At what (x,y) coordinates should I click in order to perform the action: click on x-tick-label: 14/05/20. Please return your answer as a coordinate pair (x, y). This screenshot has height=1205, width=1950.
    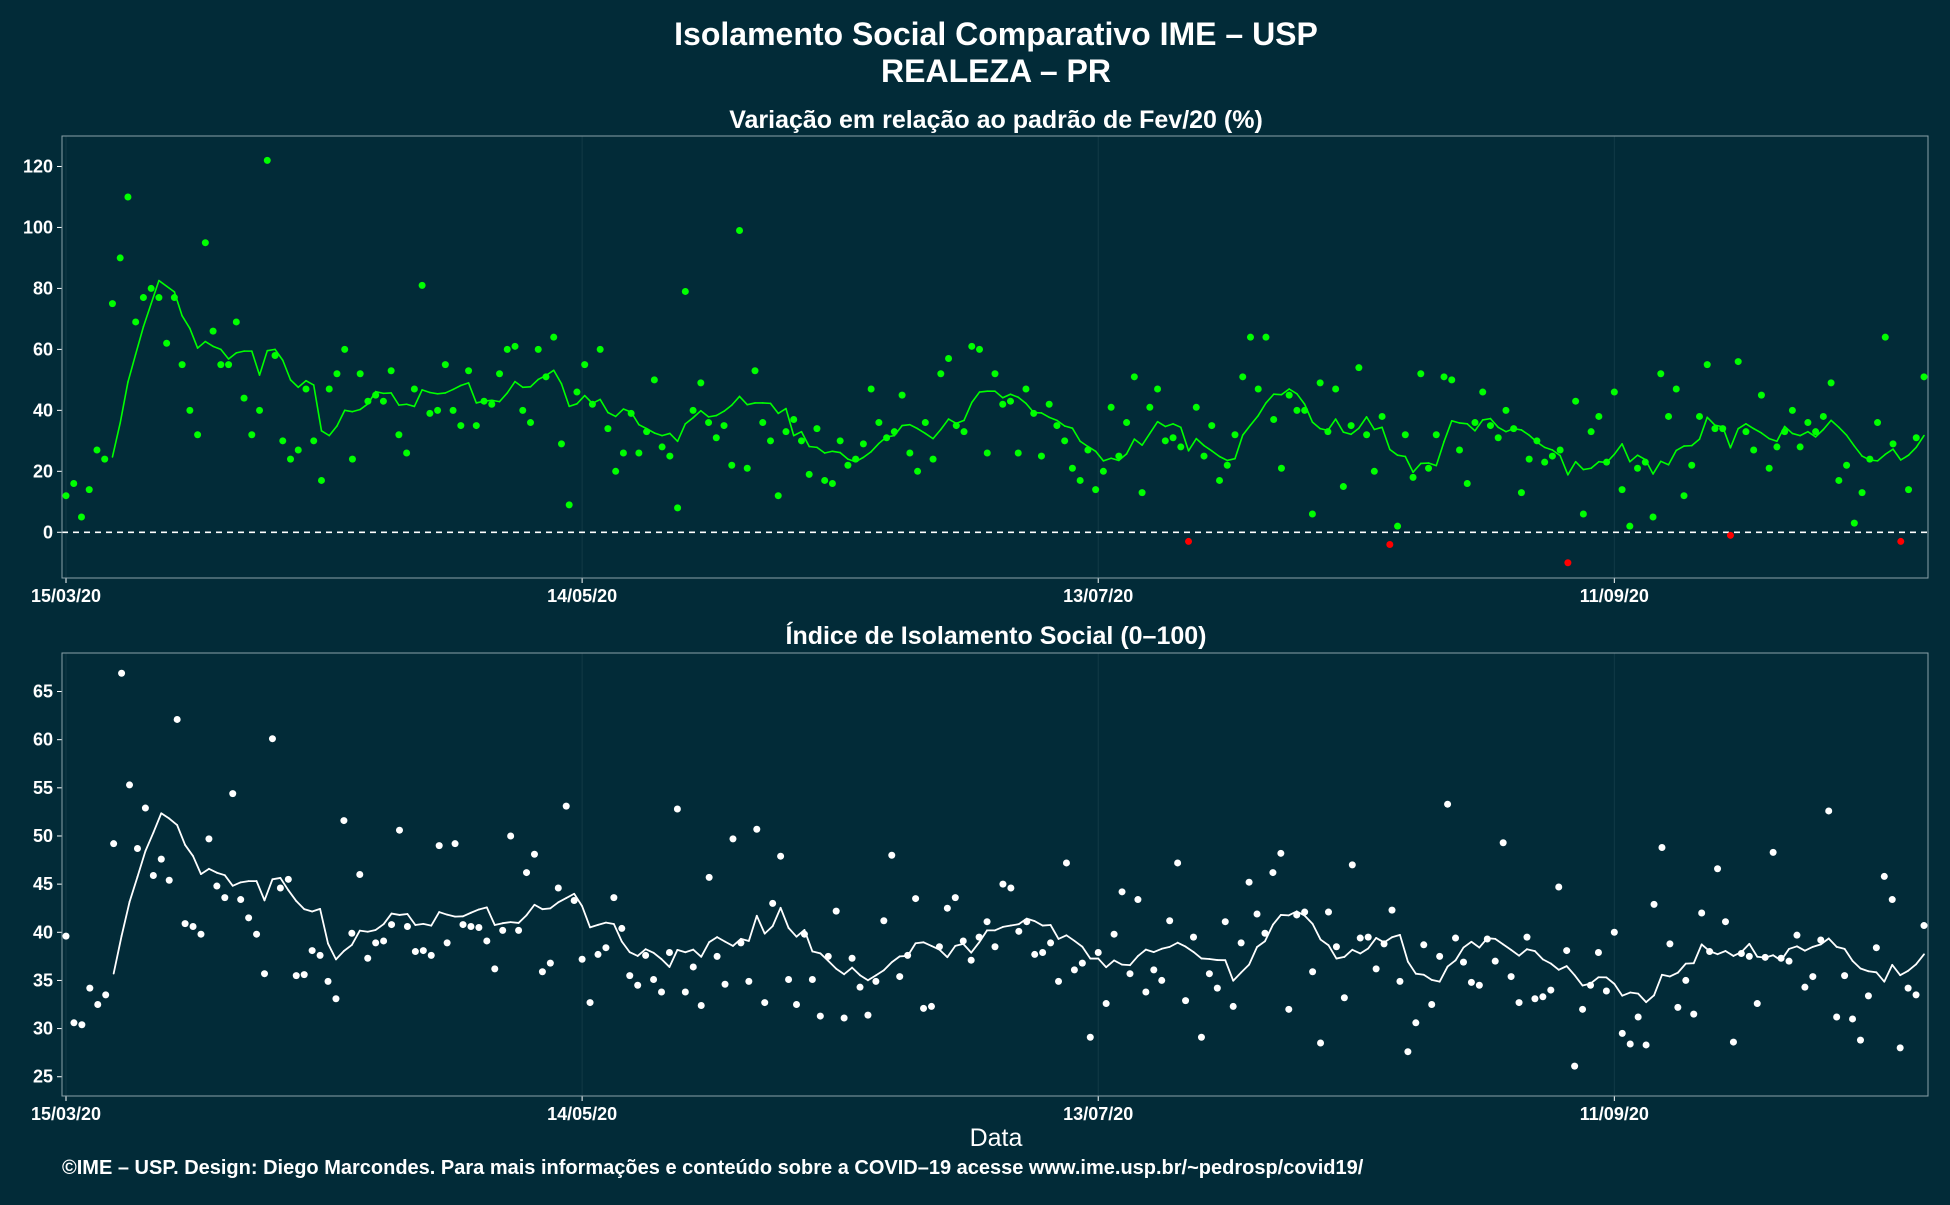
    Looking at the image, I should click on (582, 1114).